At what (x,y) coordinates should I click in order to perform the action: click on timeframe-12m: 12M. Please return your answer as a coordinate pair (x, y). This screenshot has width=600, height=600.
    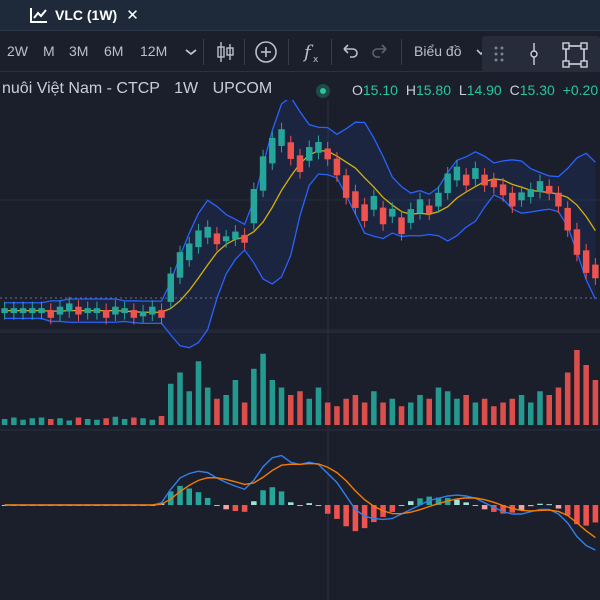
    Looking at the image, I should click on (154, 51).